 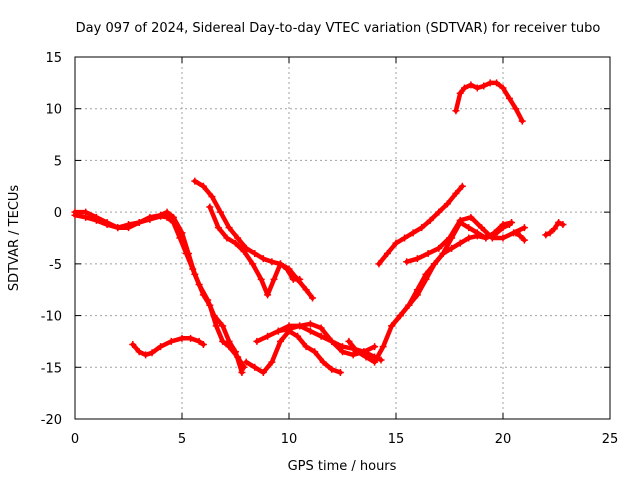 I want to click on y-tick-label: 10, so click(x=53, y=110).